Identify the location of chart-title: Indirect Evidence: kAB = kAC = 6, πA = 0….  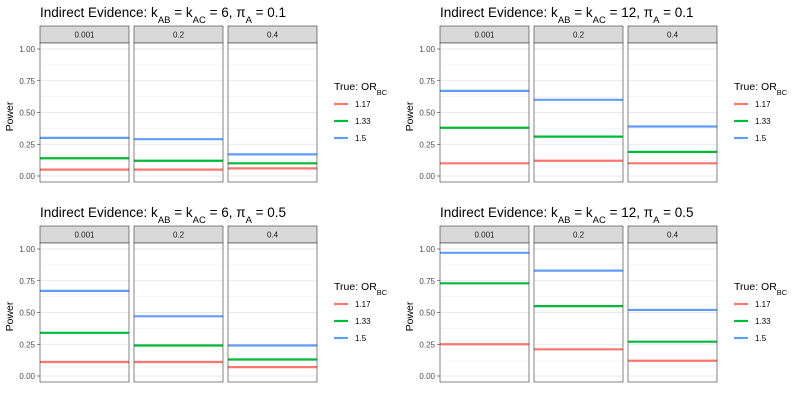
(163, 15).